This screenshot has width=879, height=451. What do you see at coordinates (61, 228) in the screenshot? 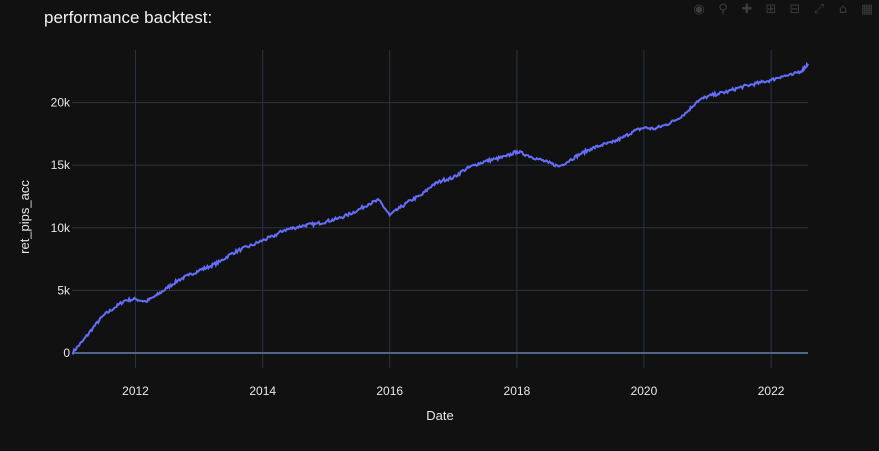
I see `y-tick-label: 10k` at bounding box center [61, 228].